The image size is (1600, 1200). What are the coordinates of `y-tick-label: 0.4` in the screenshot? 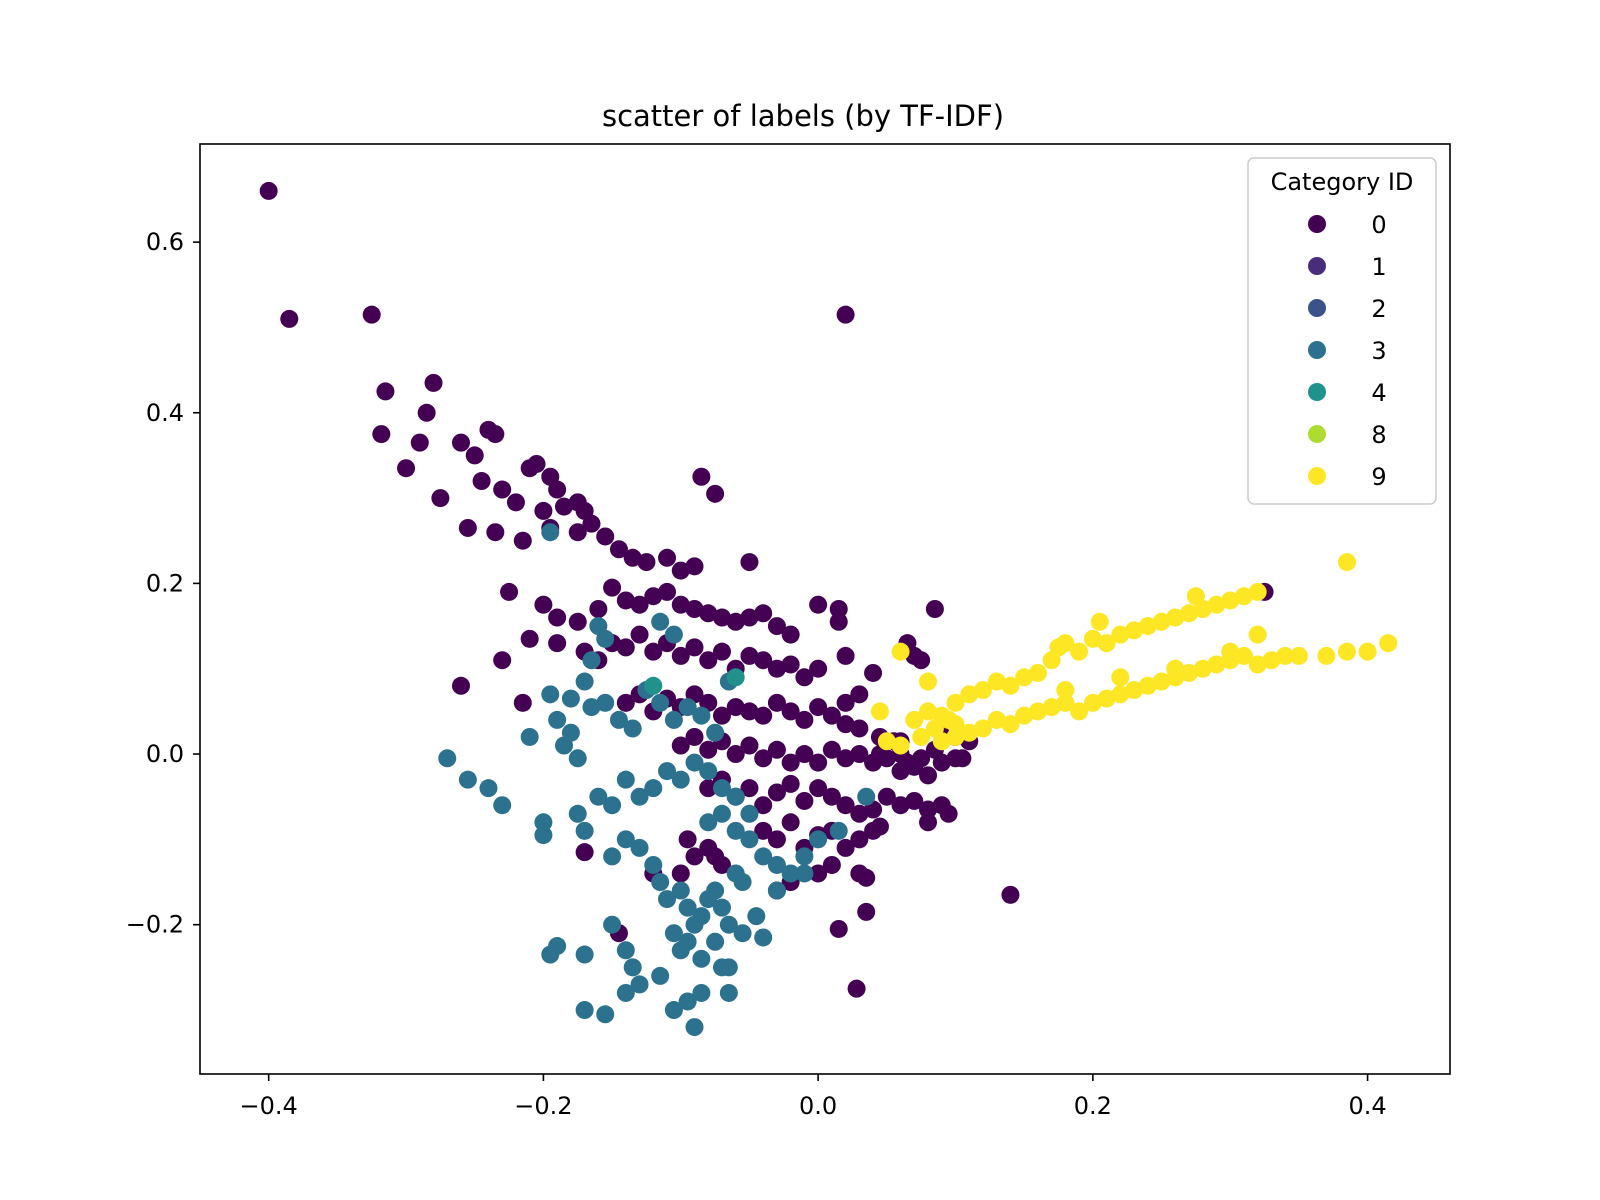 It's located at (165, 413).